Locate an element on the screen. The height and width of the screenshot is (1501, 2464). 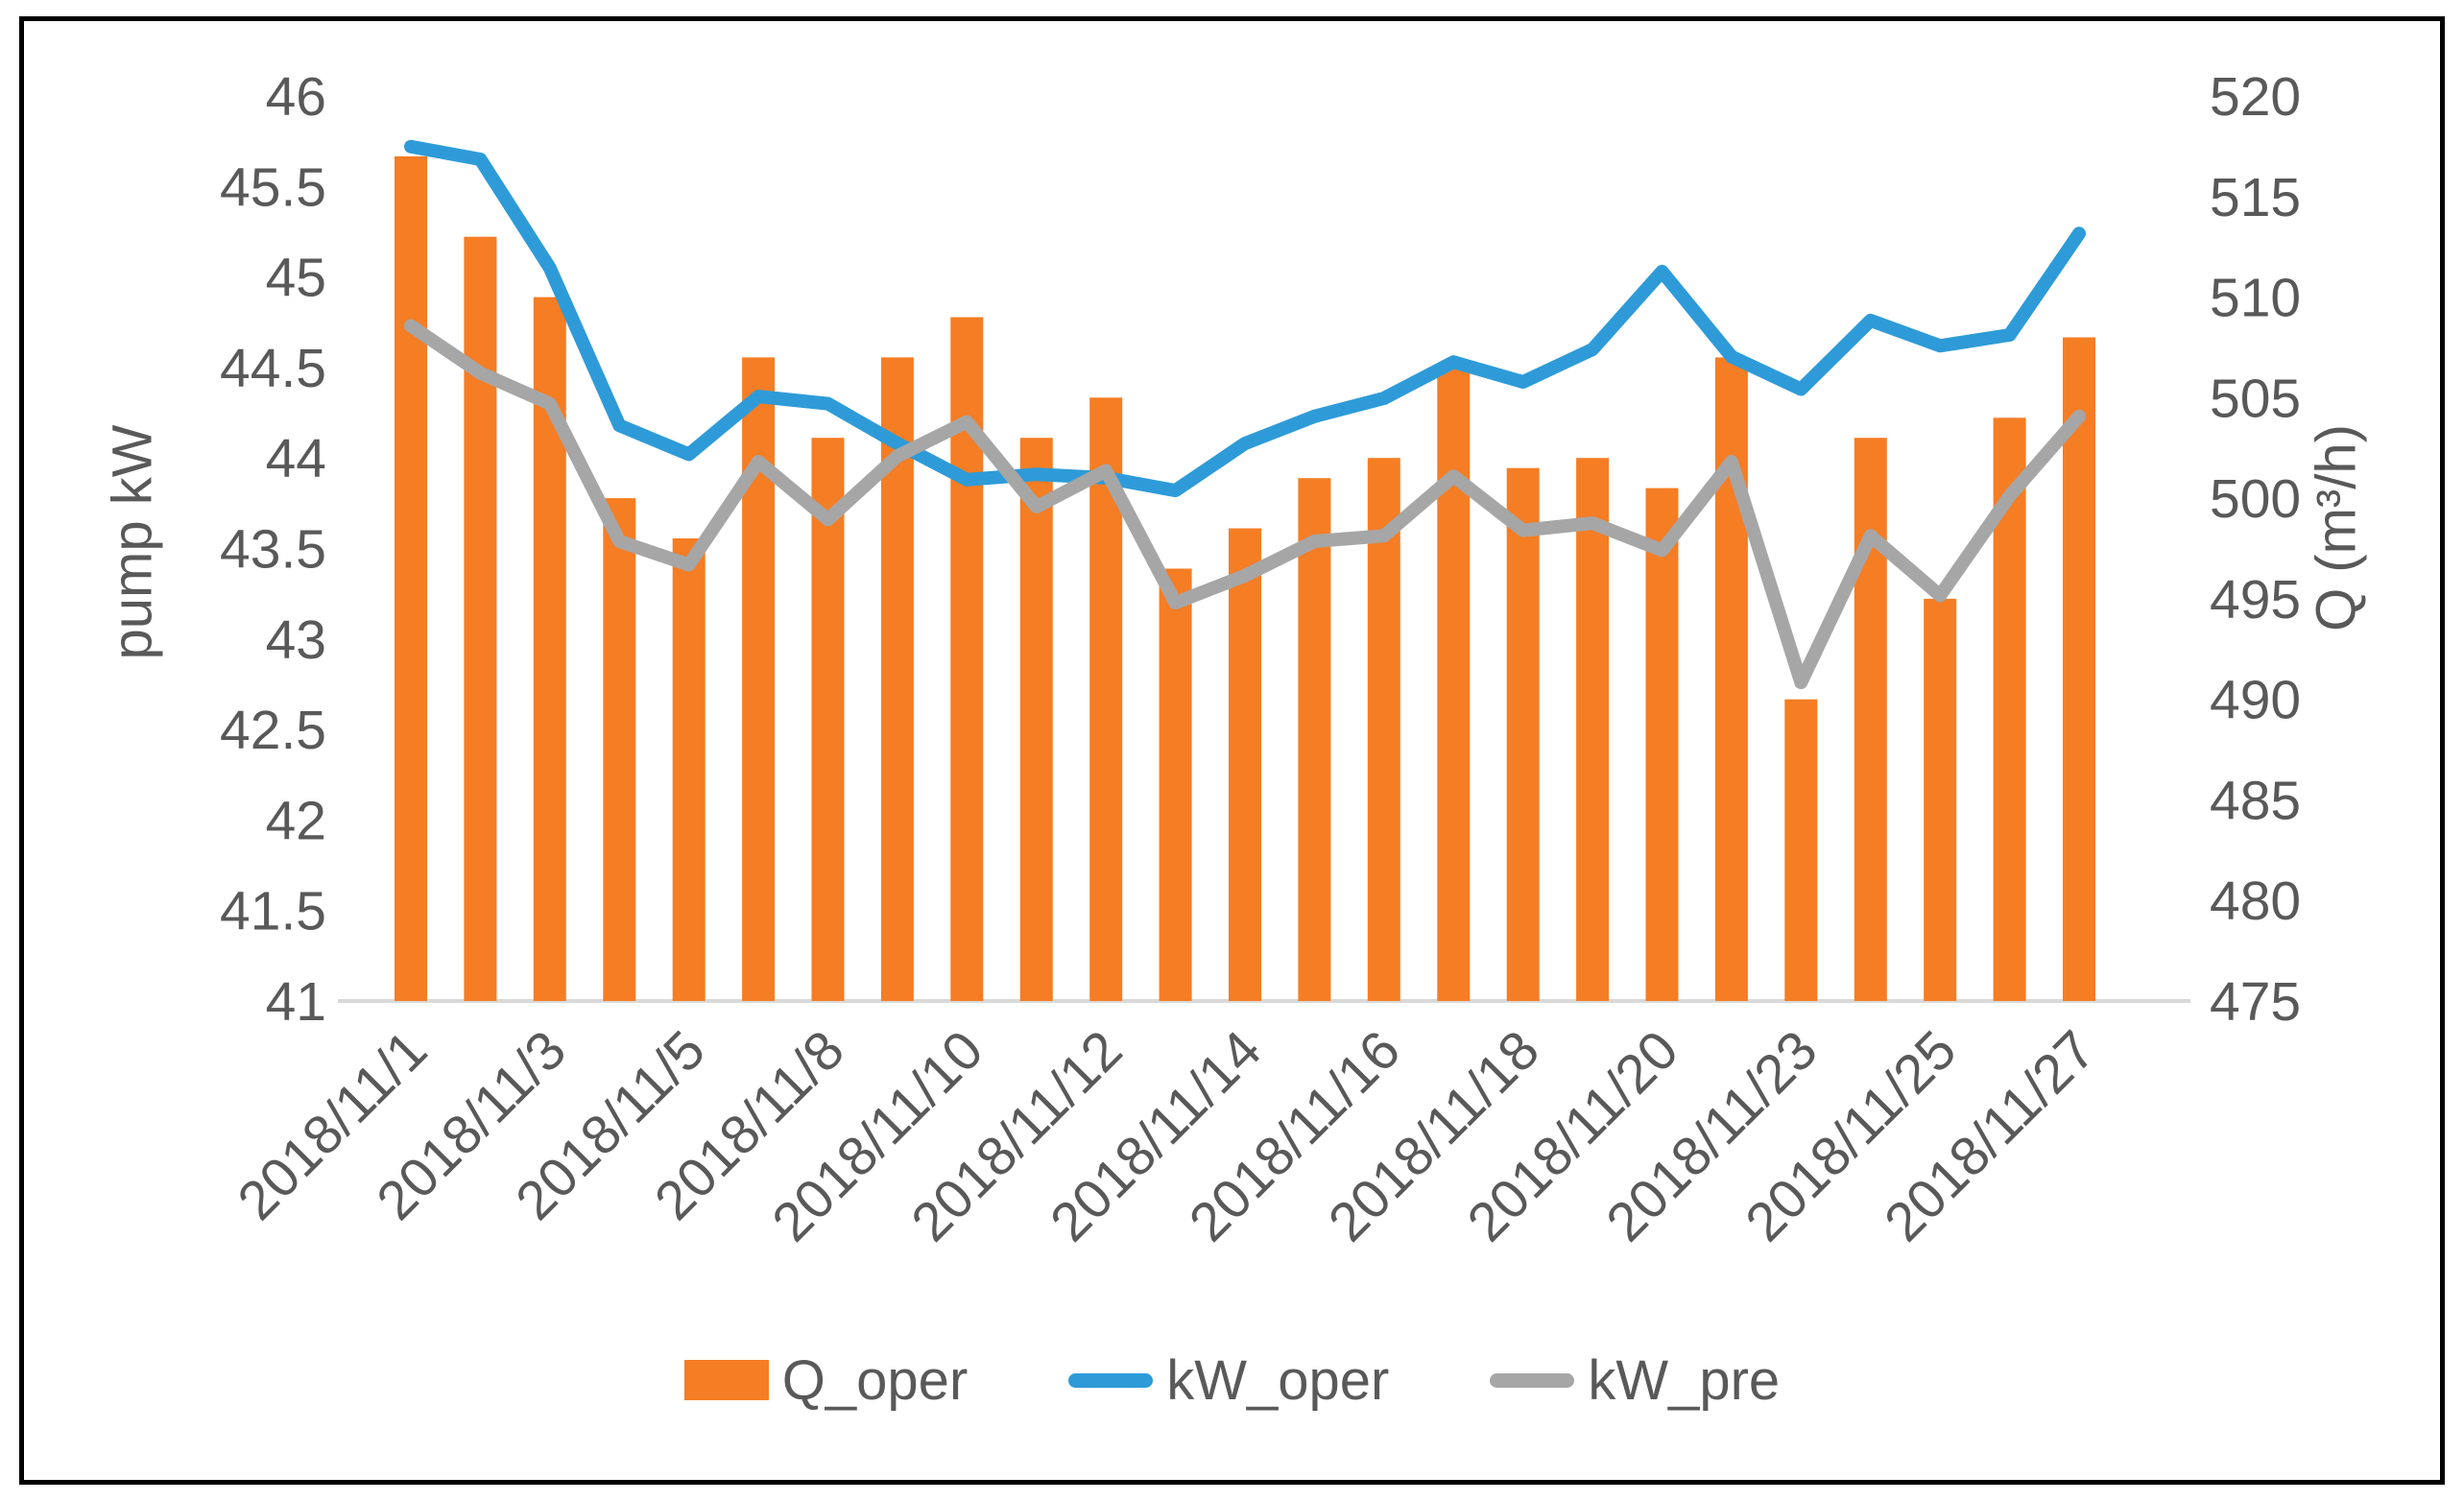
legend-item-q-oper: Q_oper is located at coordinates (826, 1380).